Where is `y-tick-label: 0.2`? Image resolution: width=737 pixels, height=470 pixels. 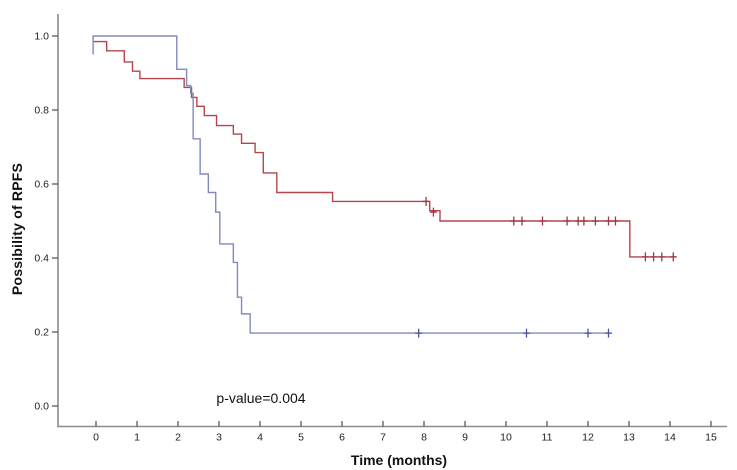 y-tick-label: 0.2 is located at coordinates (41, 333).